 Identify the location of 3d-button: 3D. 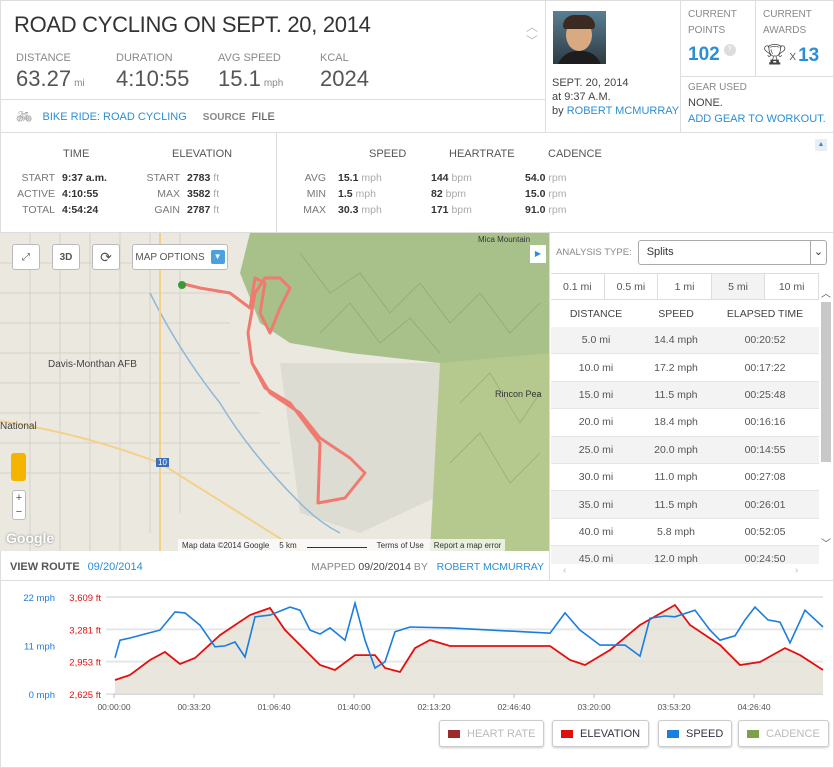
(66, 257).